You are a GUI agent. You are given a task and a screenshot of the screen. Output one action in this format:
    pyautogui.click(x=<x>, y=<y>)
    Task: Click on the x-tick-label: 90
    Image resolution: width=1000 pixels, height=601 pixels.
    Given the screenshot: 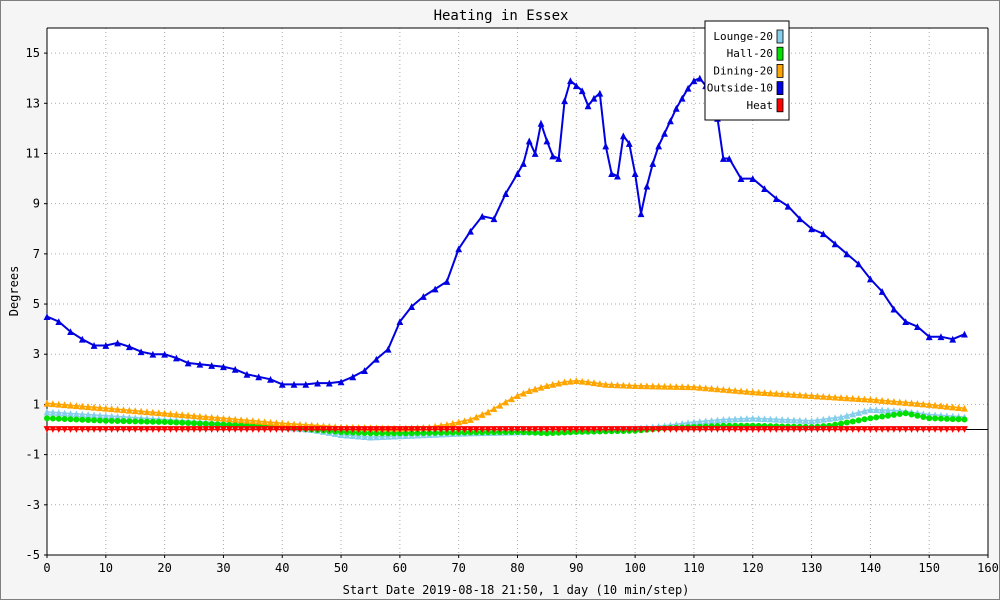 What is the action you would take?
    pyautogui.click(x=576, y=568)
    